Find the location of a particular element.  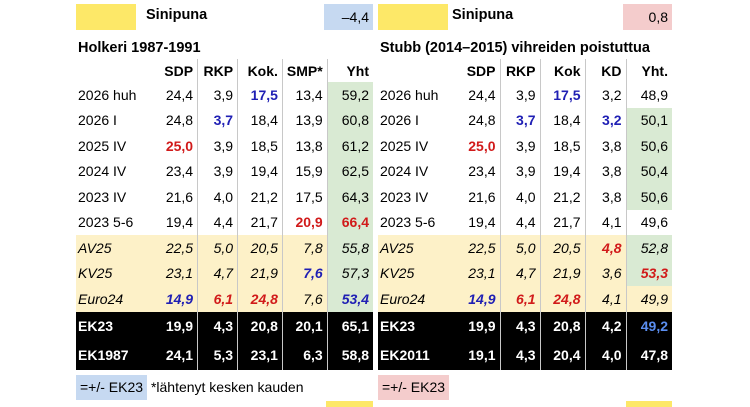

table-row: 2023 5-6 19,4 4,4 21,7 20,9 66,4 is located at coordinates (224, 222).